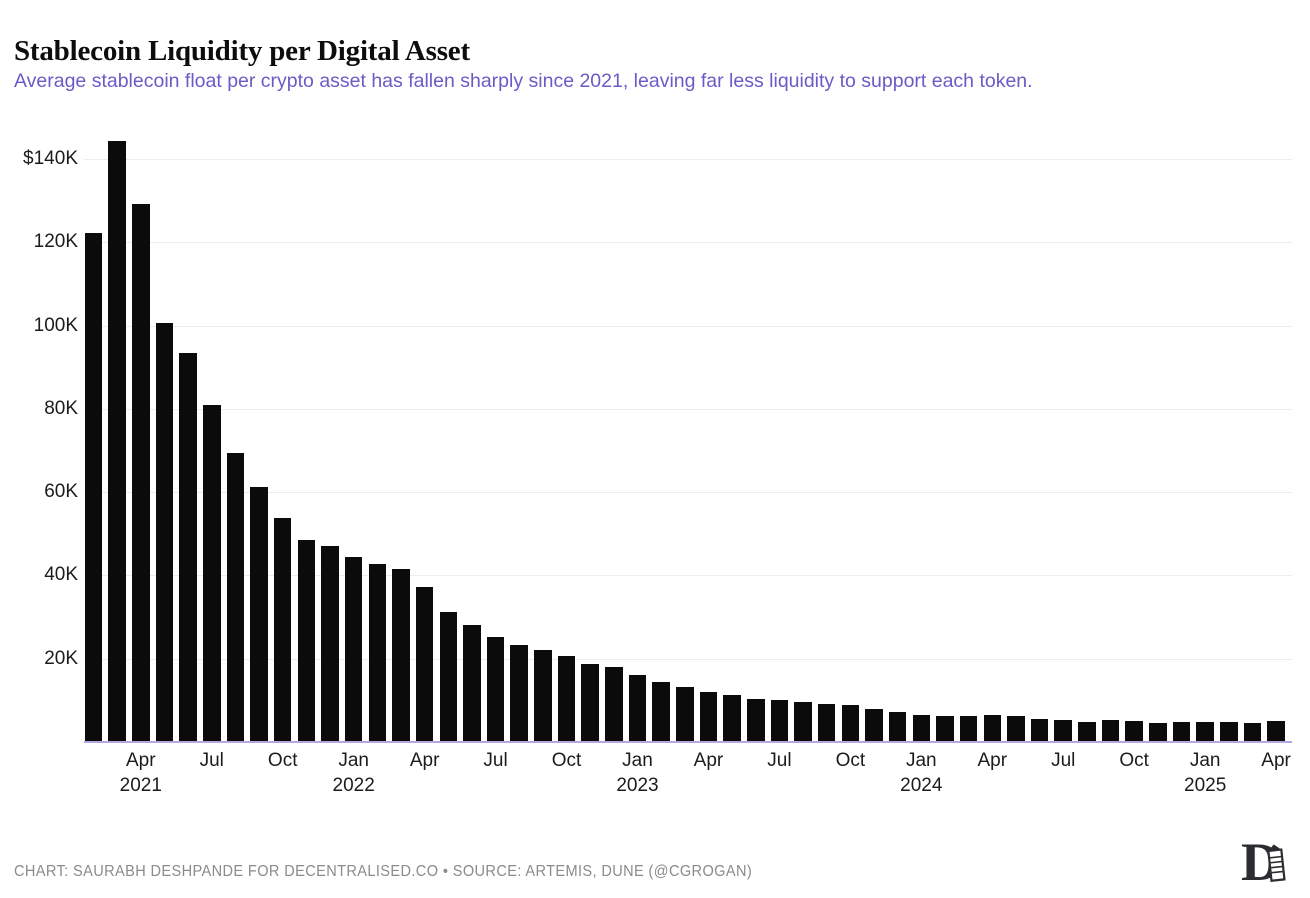  I want to click on y-axis-label: $140K, so click(50, 158).